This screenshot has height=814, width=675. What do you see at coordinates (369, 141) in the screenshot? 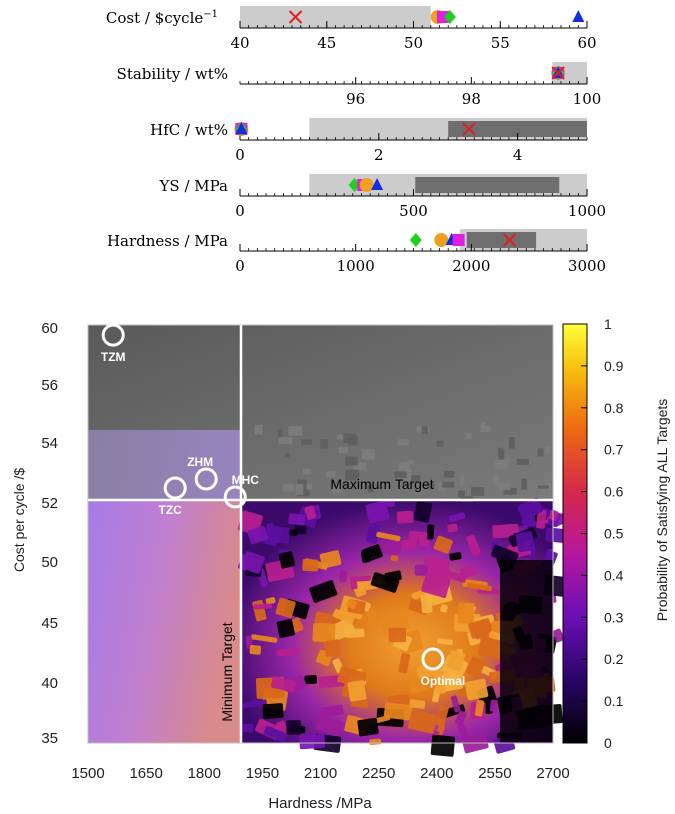
I see `strip-panel-2: HfC / wt% 0 2 4` at bounding box center [369, 141].